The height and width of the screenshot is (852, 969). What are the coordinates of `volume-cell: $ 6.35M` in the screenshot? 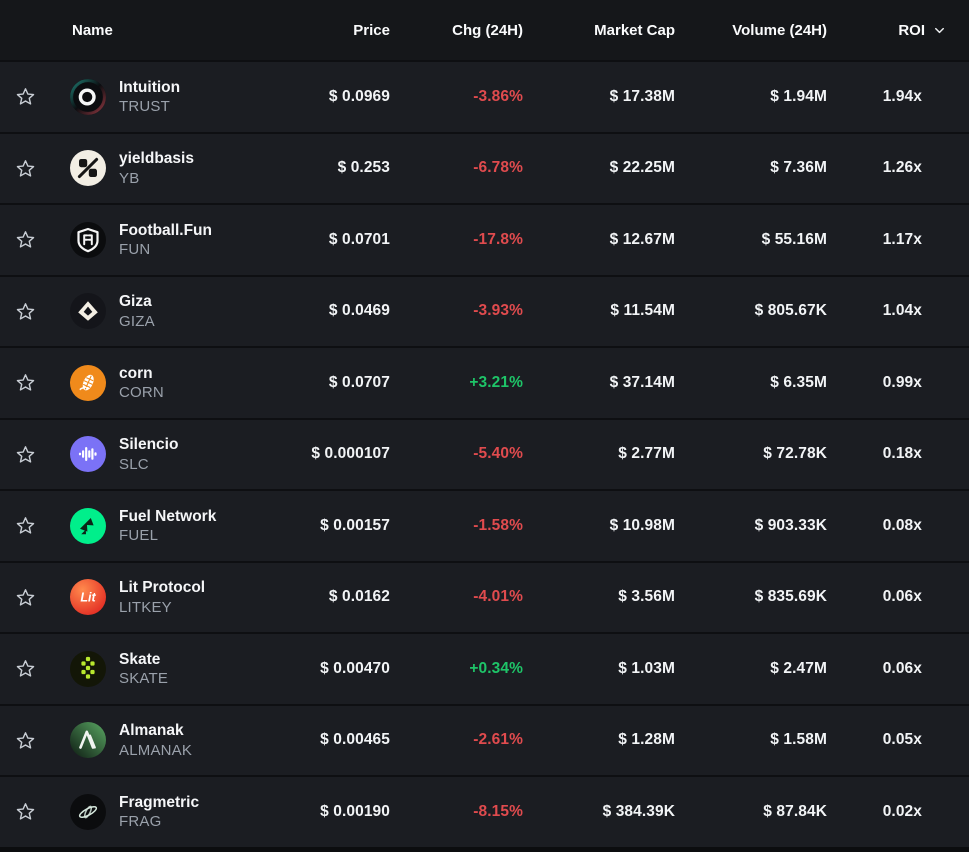 It's located at (798, 382).